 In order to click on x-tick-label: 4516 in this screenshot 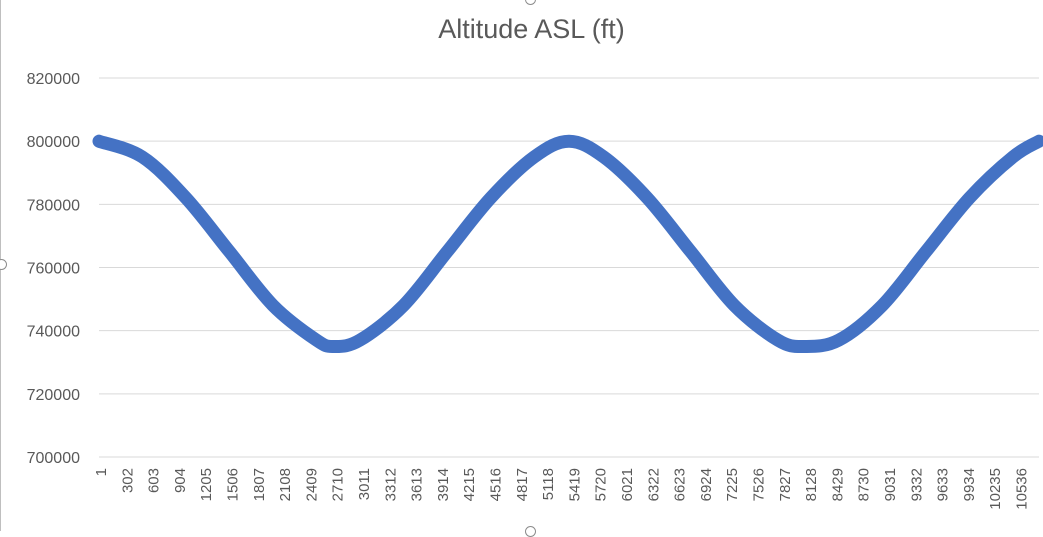, I will do `click(496, 484)`.